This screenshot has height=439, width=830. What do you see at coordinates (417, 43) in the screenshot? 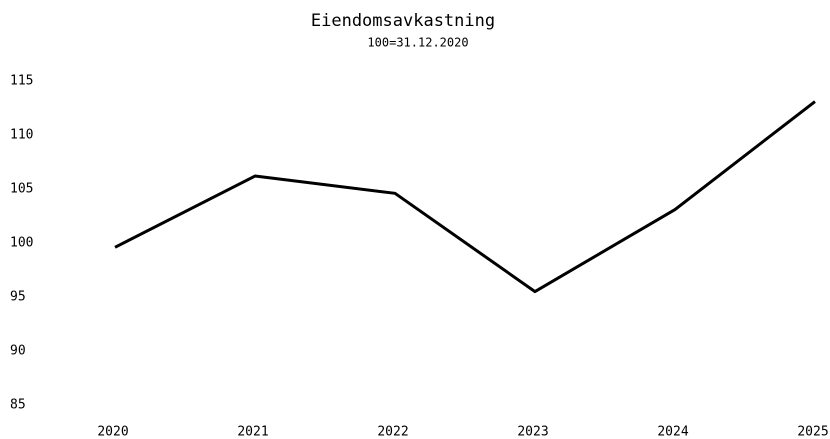
I see `chart-subtitle: 100=31.12.2020` at bounding box center [417, 43].